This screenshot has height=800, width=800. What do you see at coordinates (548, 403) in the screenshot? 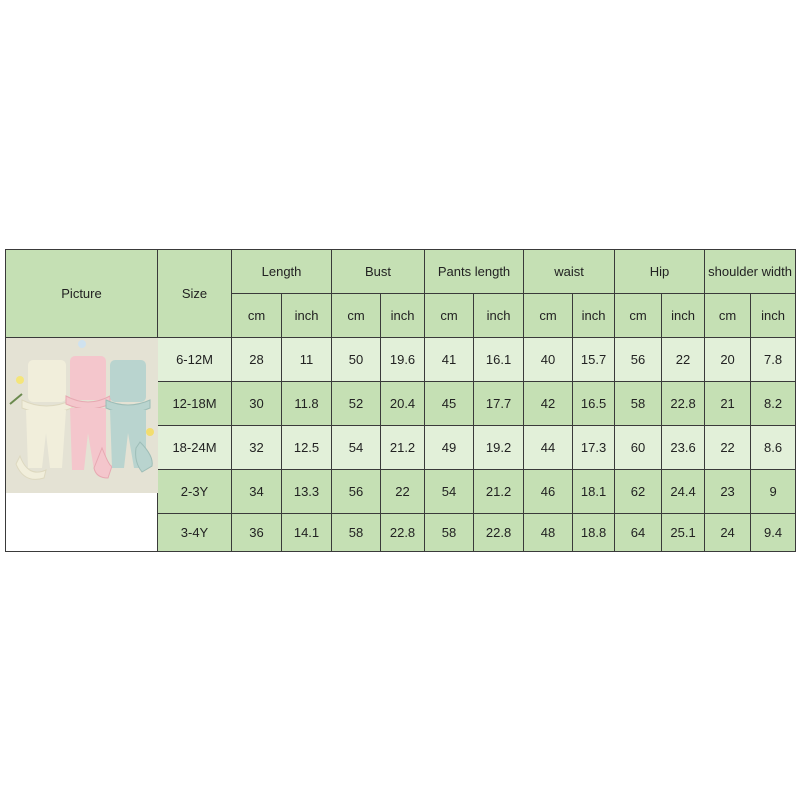
I see `measurement-cell: 42` at bounding box center [548, 403].